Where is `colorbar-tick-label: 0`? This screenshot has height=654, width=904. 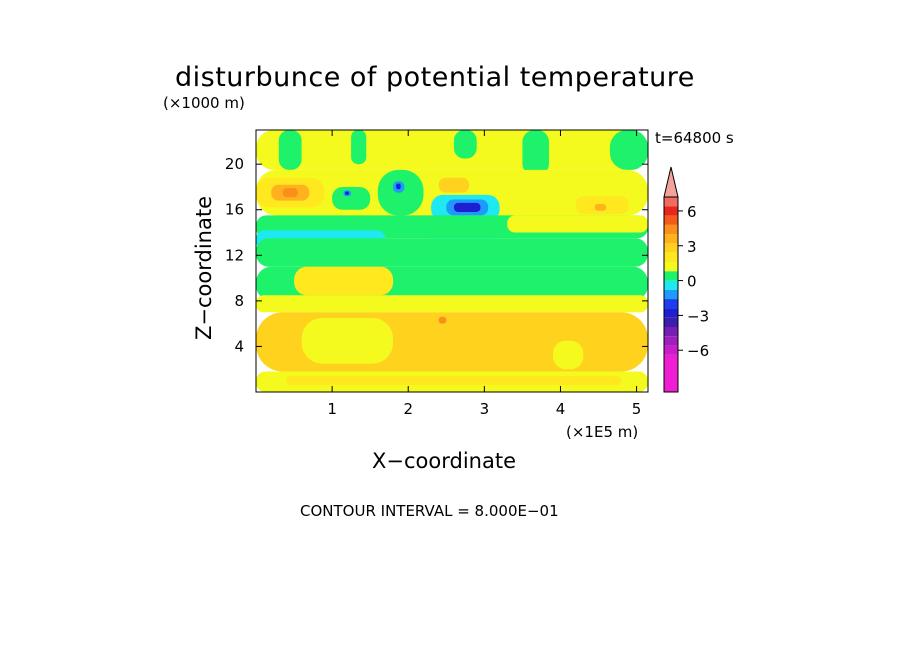 colorbar-tick-label: 0 is located at coordinates (692, 282).